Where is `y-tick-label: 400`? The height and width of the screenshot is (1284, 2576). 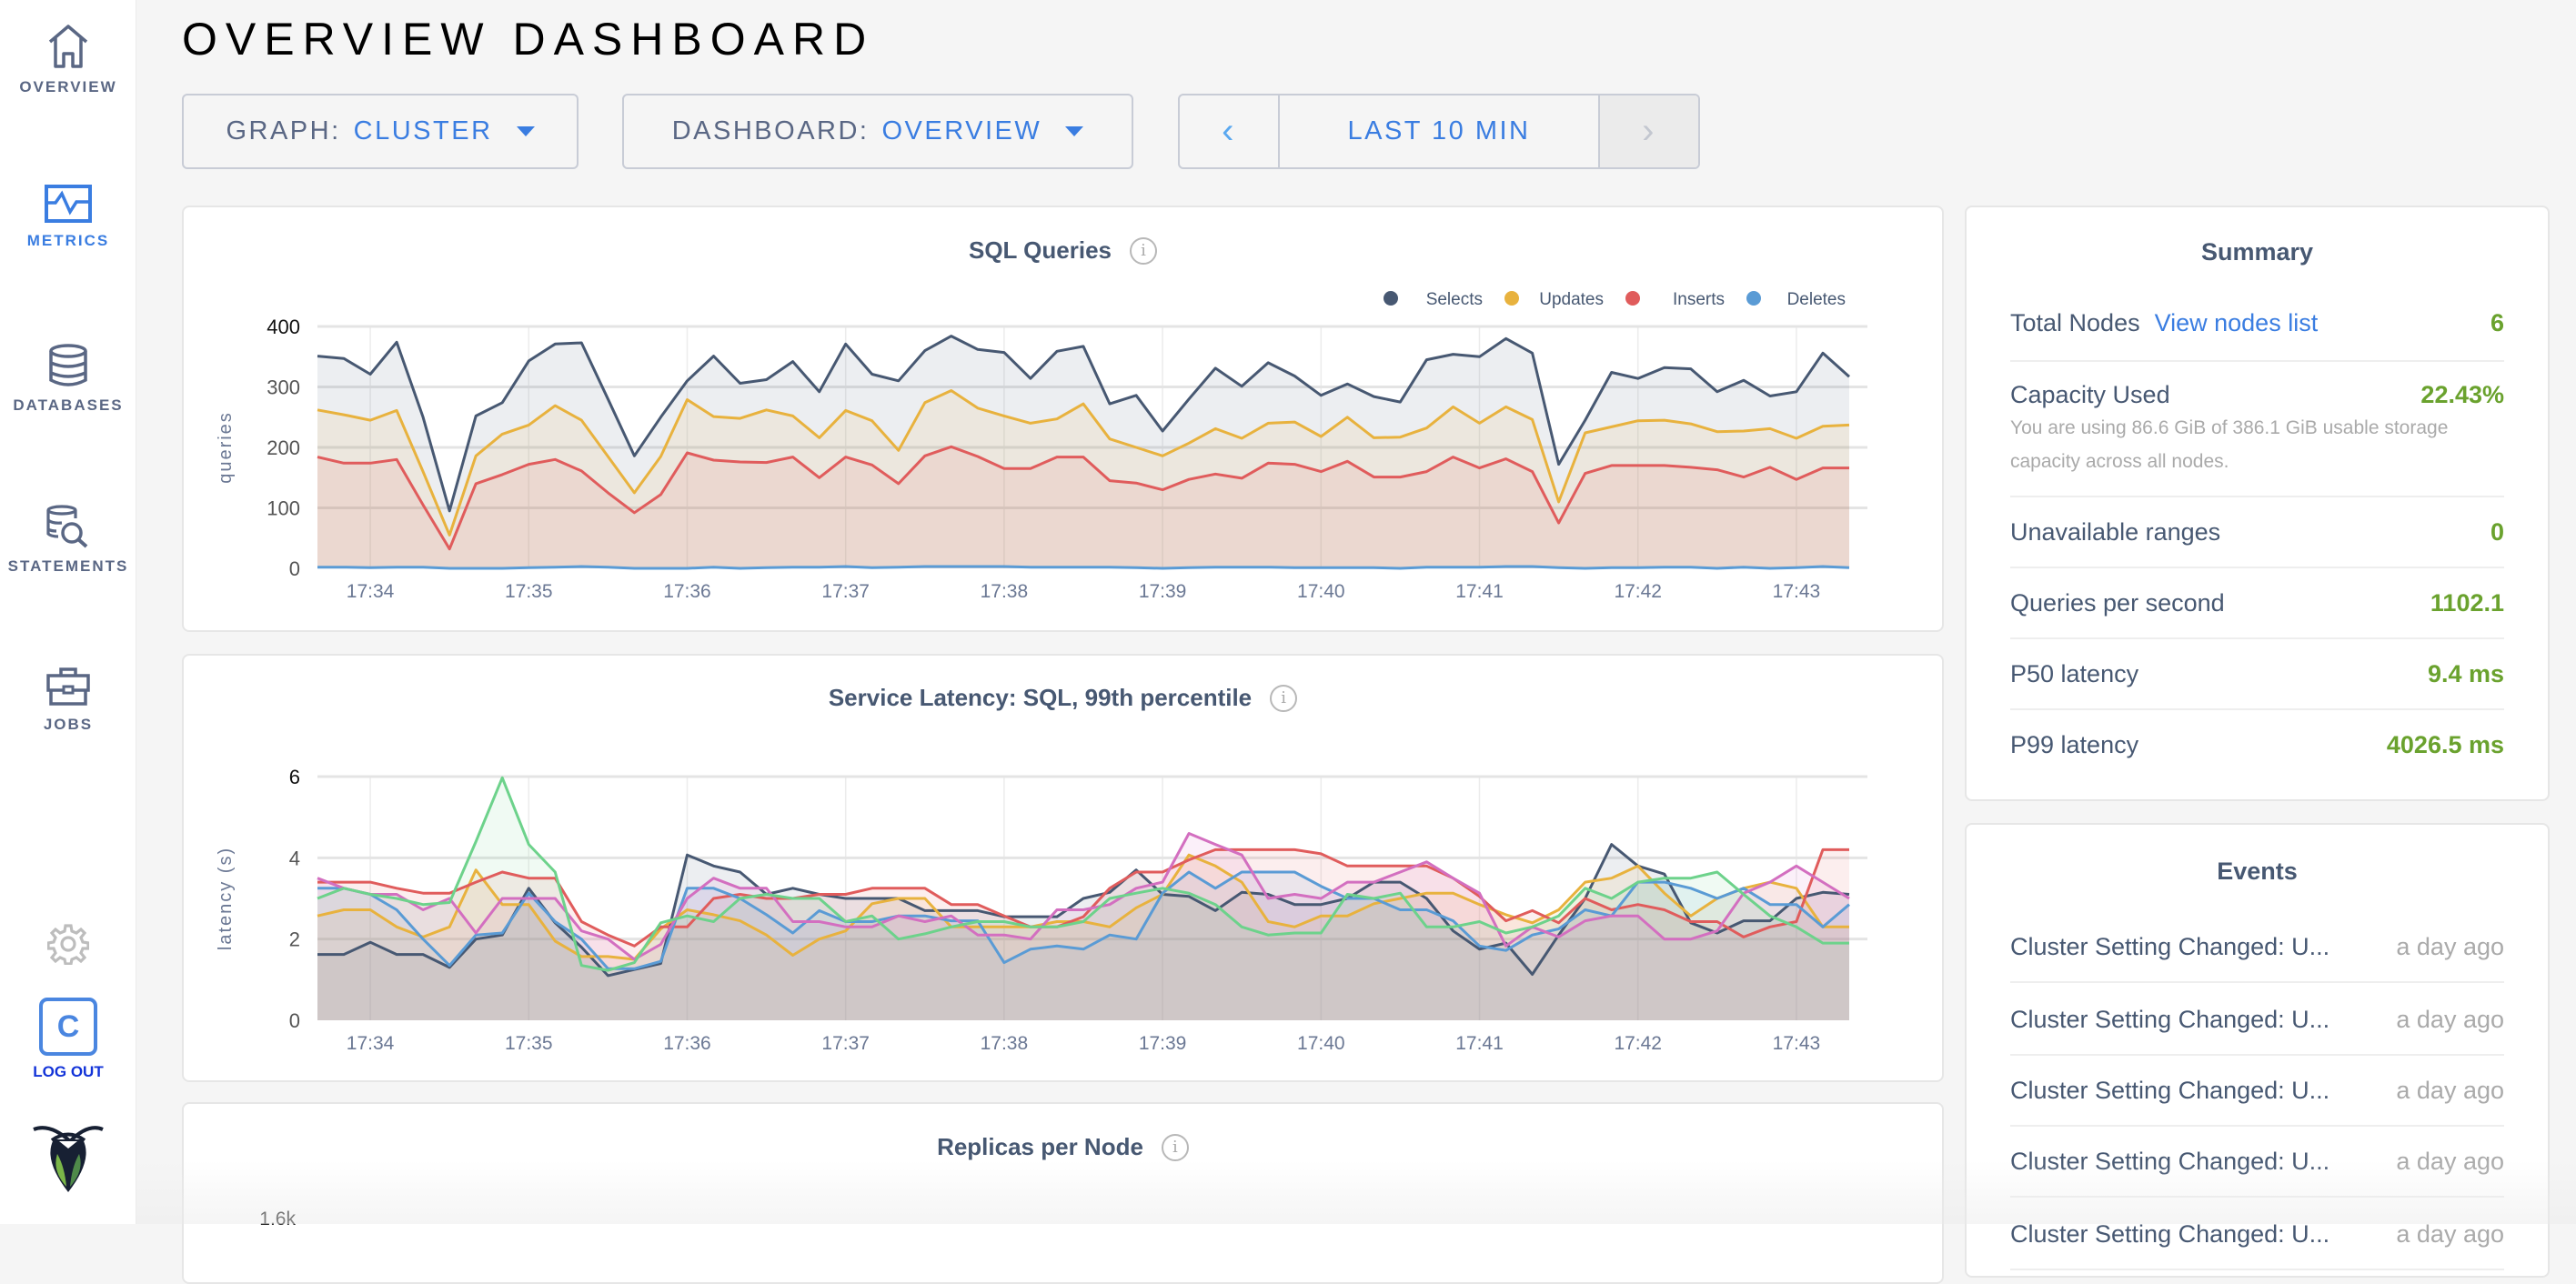
y-tick-label: 400 is located at coordinates (283, 327).